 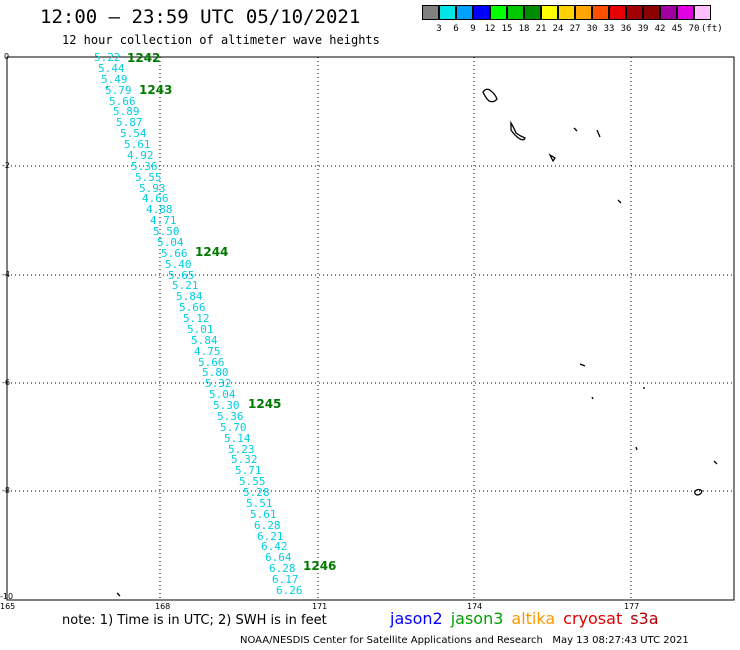 I want to click on track-label: 1242, so click(x=144, y=58).